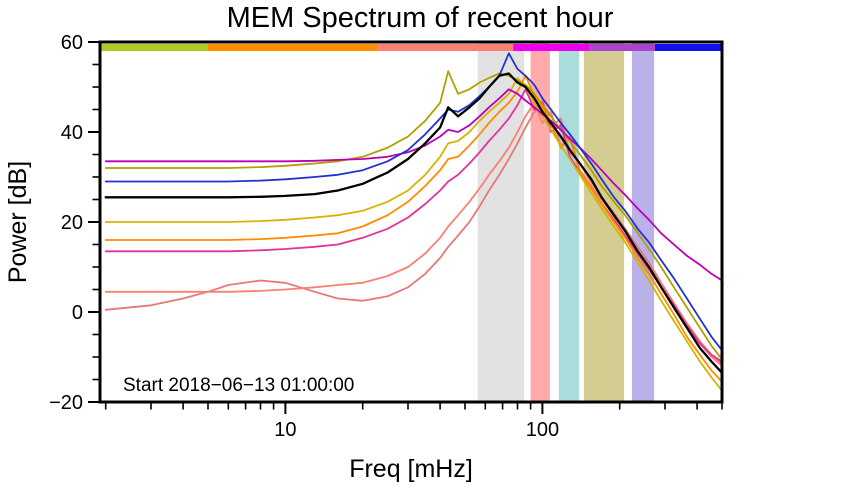 The image size is (842, 500). Describe the element at coordinates (540, 222) in the screenshot. I see `band-red` at that location.